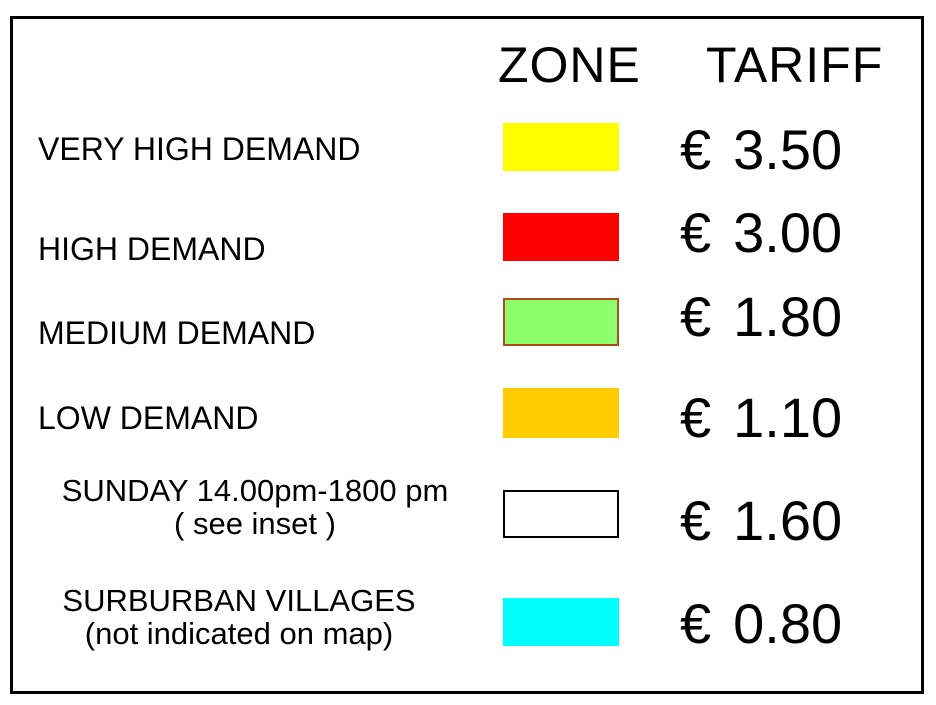  What do you see at coordinates (561, 622) in the screenshot?
I see `zone-swatch-suburban-villages` at bounding box center [561, 622].